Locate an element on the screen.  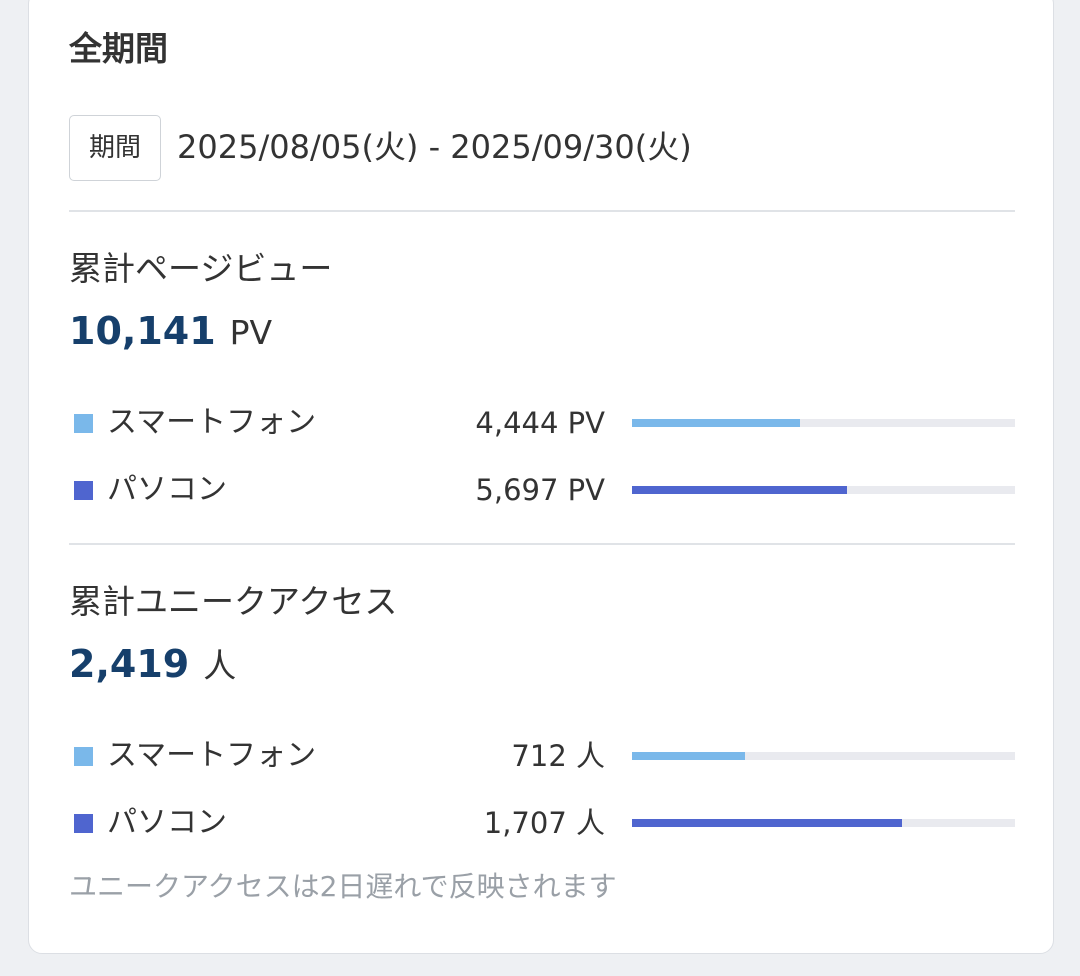
unique-row-pc: パソコン 1,707 人 is located at coordinates (542, 823).